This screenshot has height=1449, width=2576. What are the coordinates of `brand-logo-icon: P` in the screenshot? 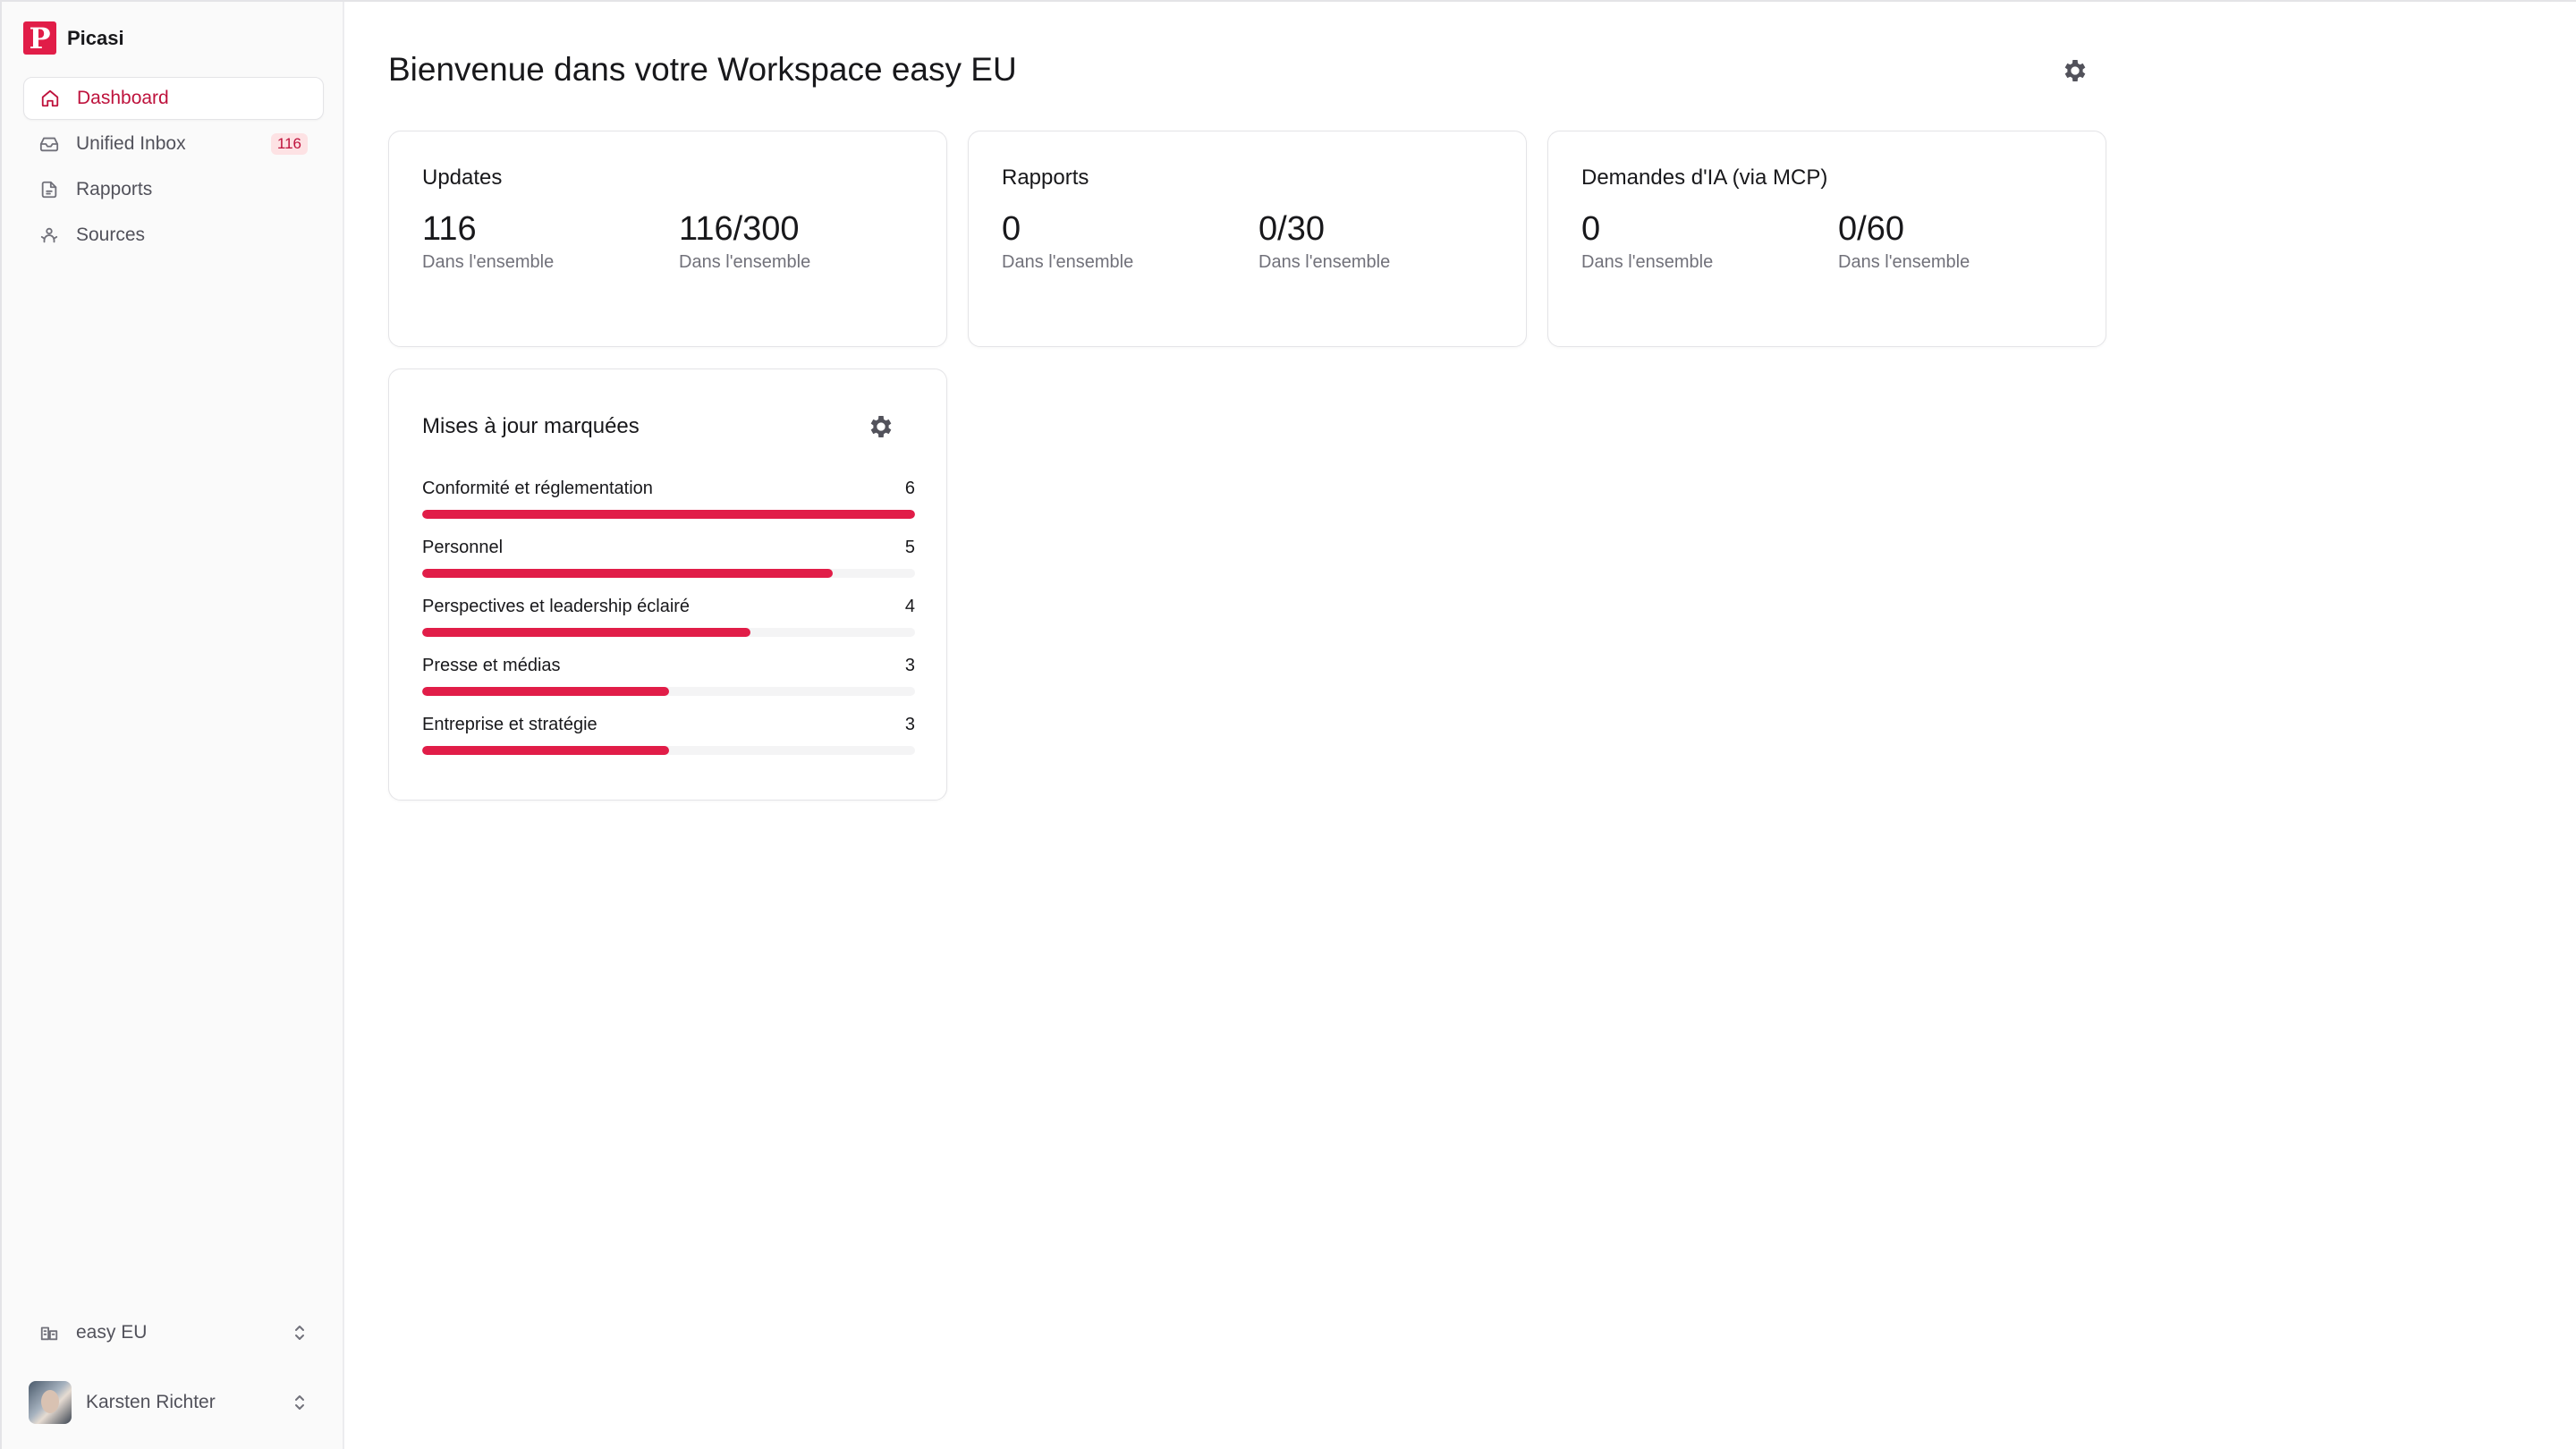 It's located at (39, 38).